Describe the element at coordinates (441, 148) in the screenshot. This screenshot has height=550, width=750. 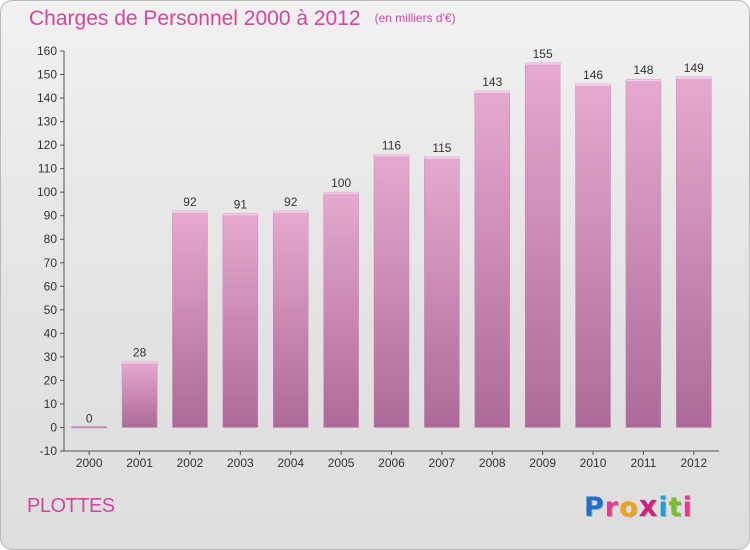
I see `data-label: 115` at that location.